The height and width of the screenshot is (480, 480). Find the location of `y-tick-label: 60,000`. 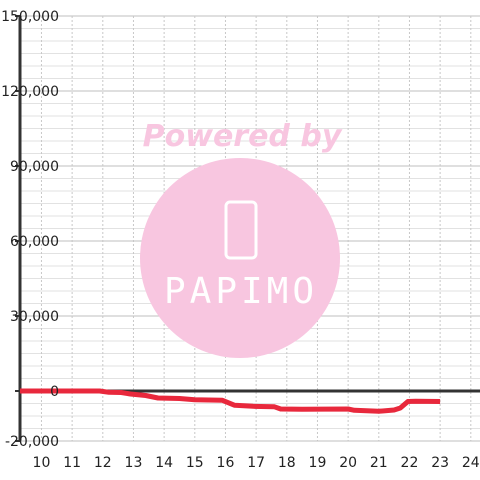

y-tick-label: 60,000 is located at coordinates (34, 242).